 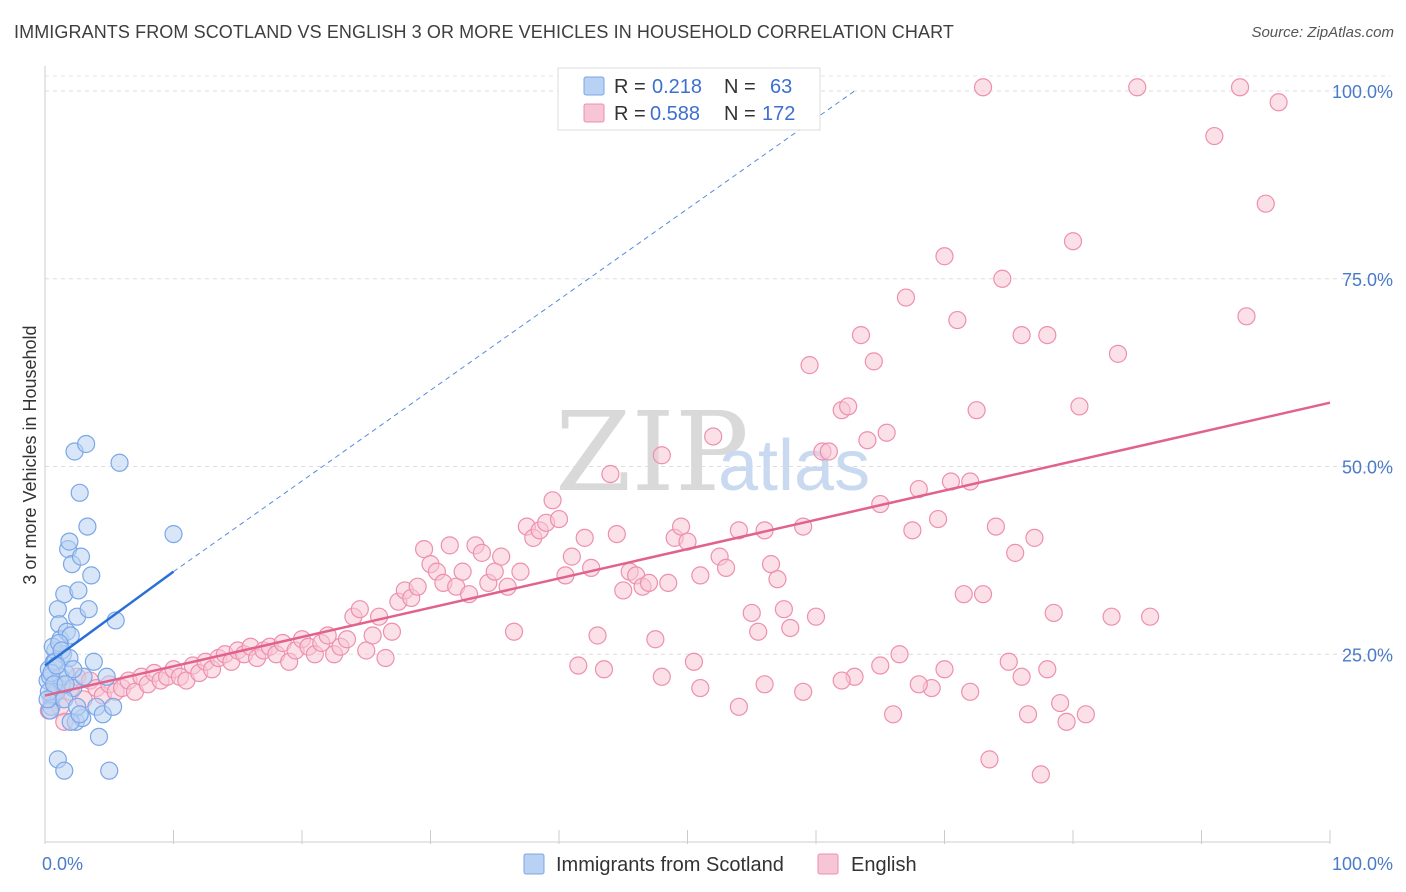 What do you see at coordinates (1322, 32) in the screenshot?
I see `source-label: Source: ZipAtlas.com` at bounding box center [1322, 32].